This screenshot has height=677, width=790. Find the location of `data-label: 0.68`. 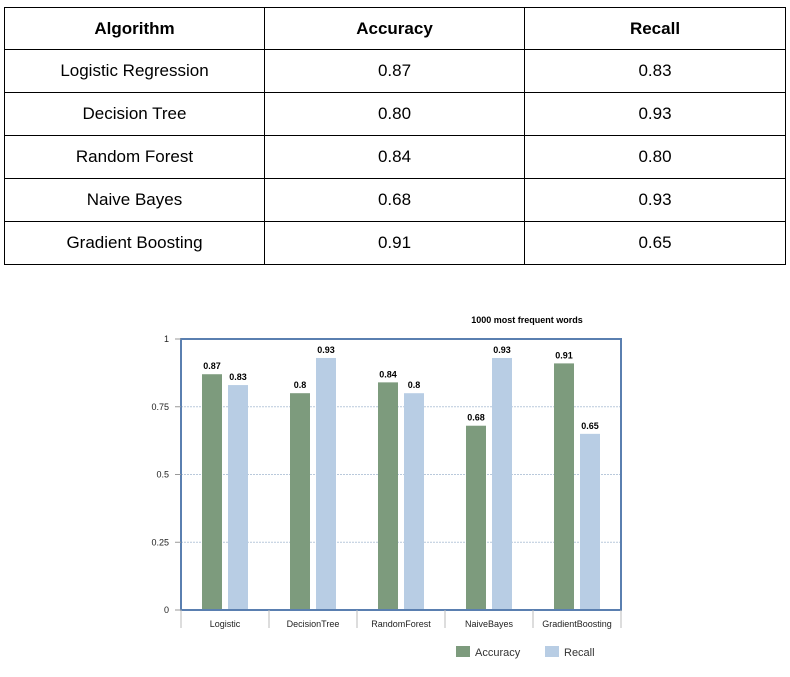

data-label: 0.68 is located at coordinates (476, 418).